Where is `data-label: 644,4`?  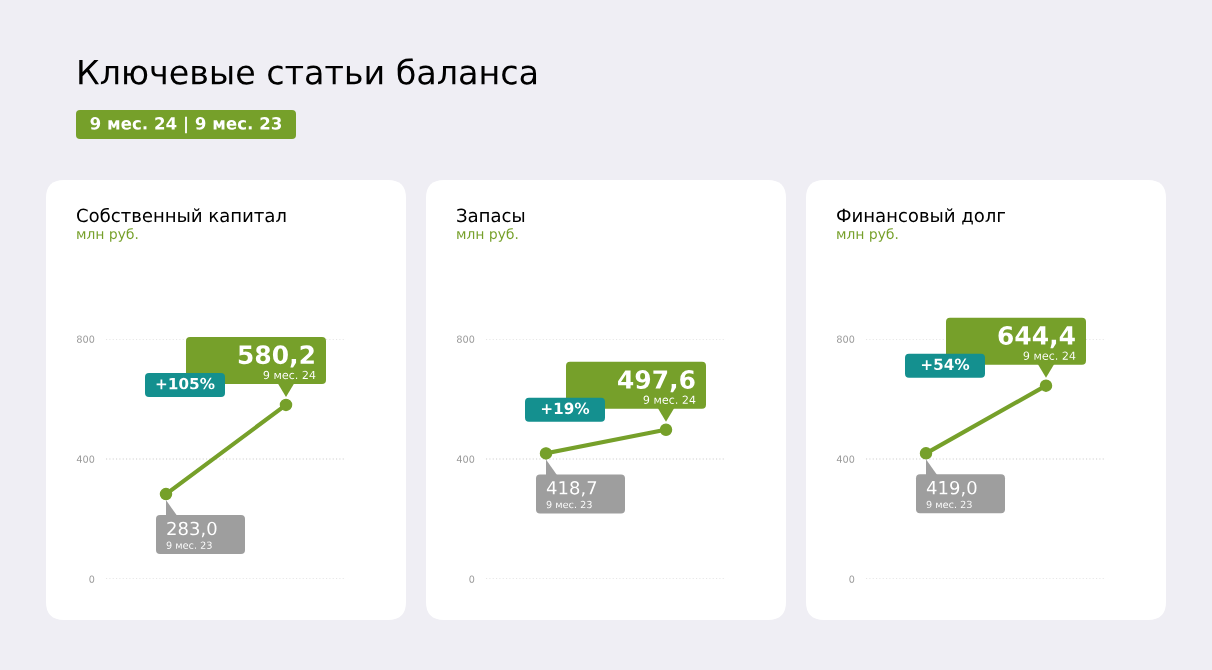 data-label: 644,4 is located at coordinates (1036, 337).